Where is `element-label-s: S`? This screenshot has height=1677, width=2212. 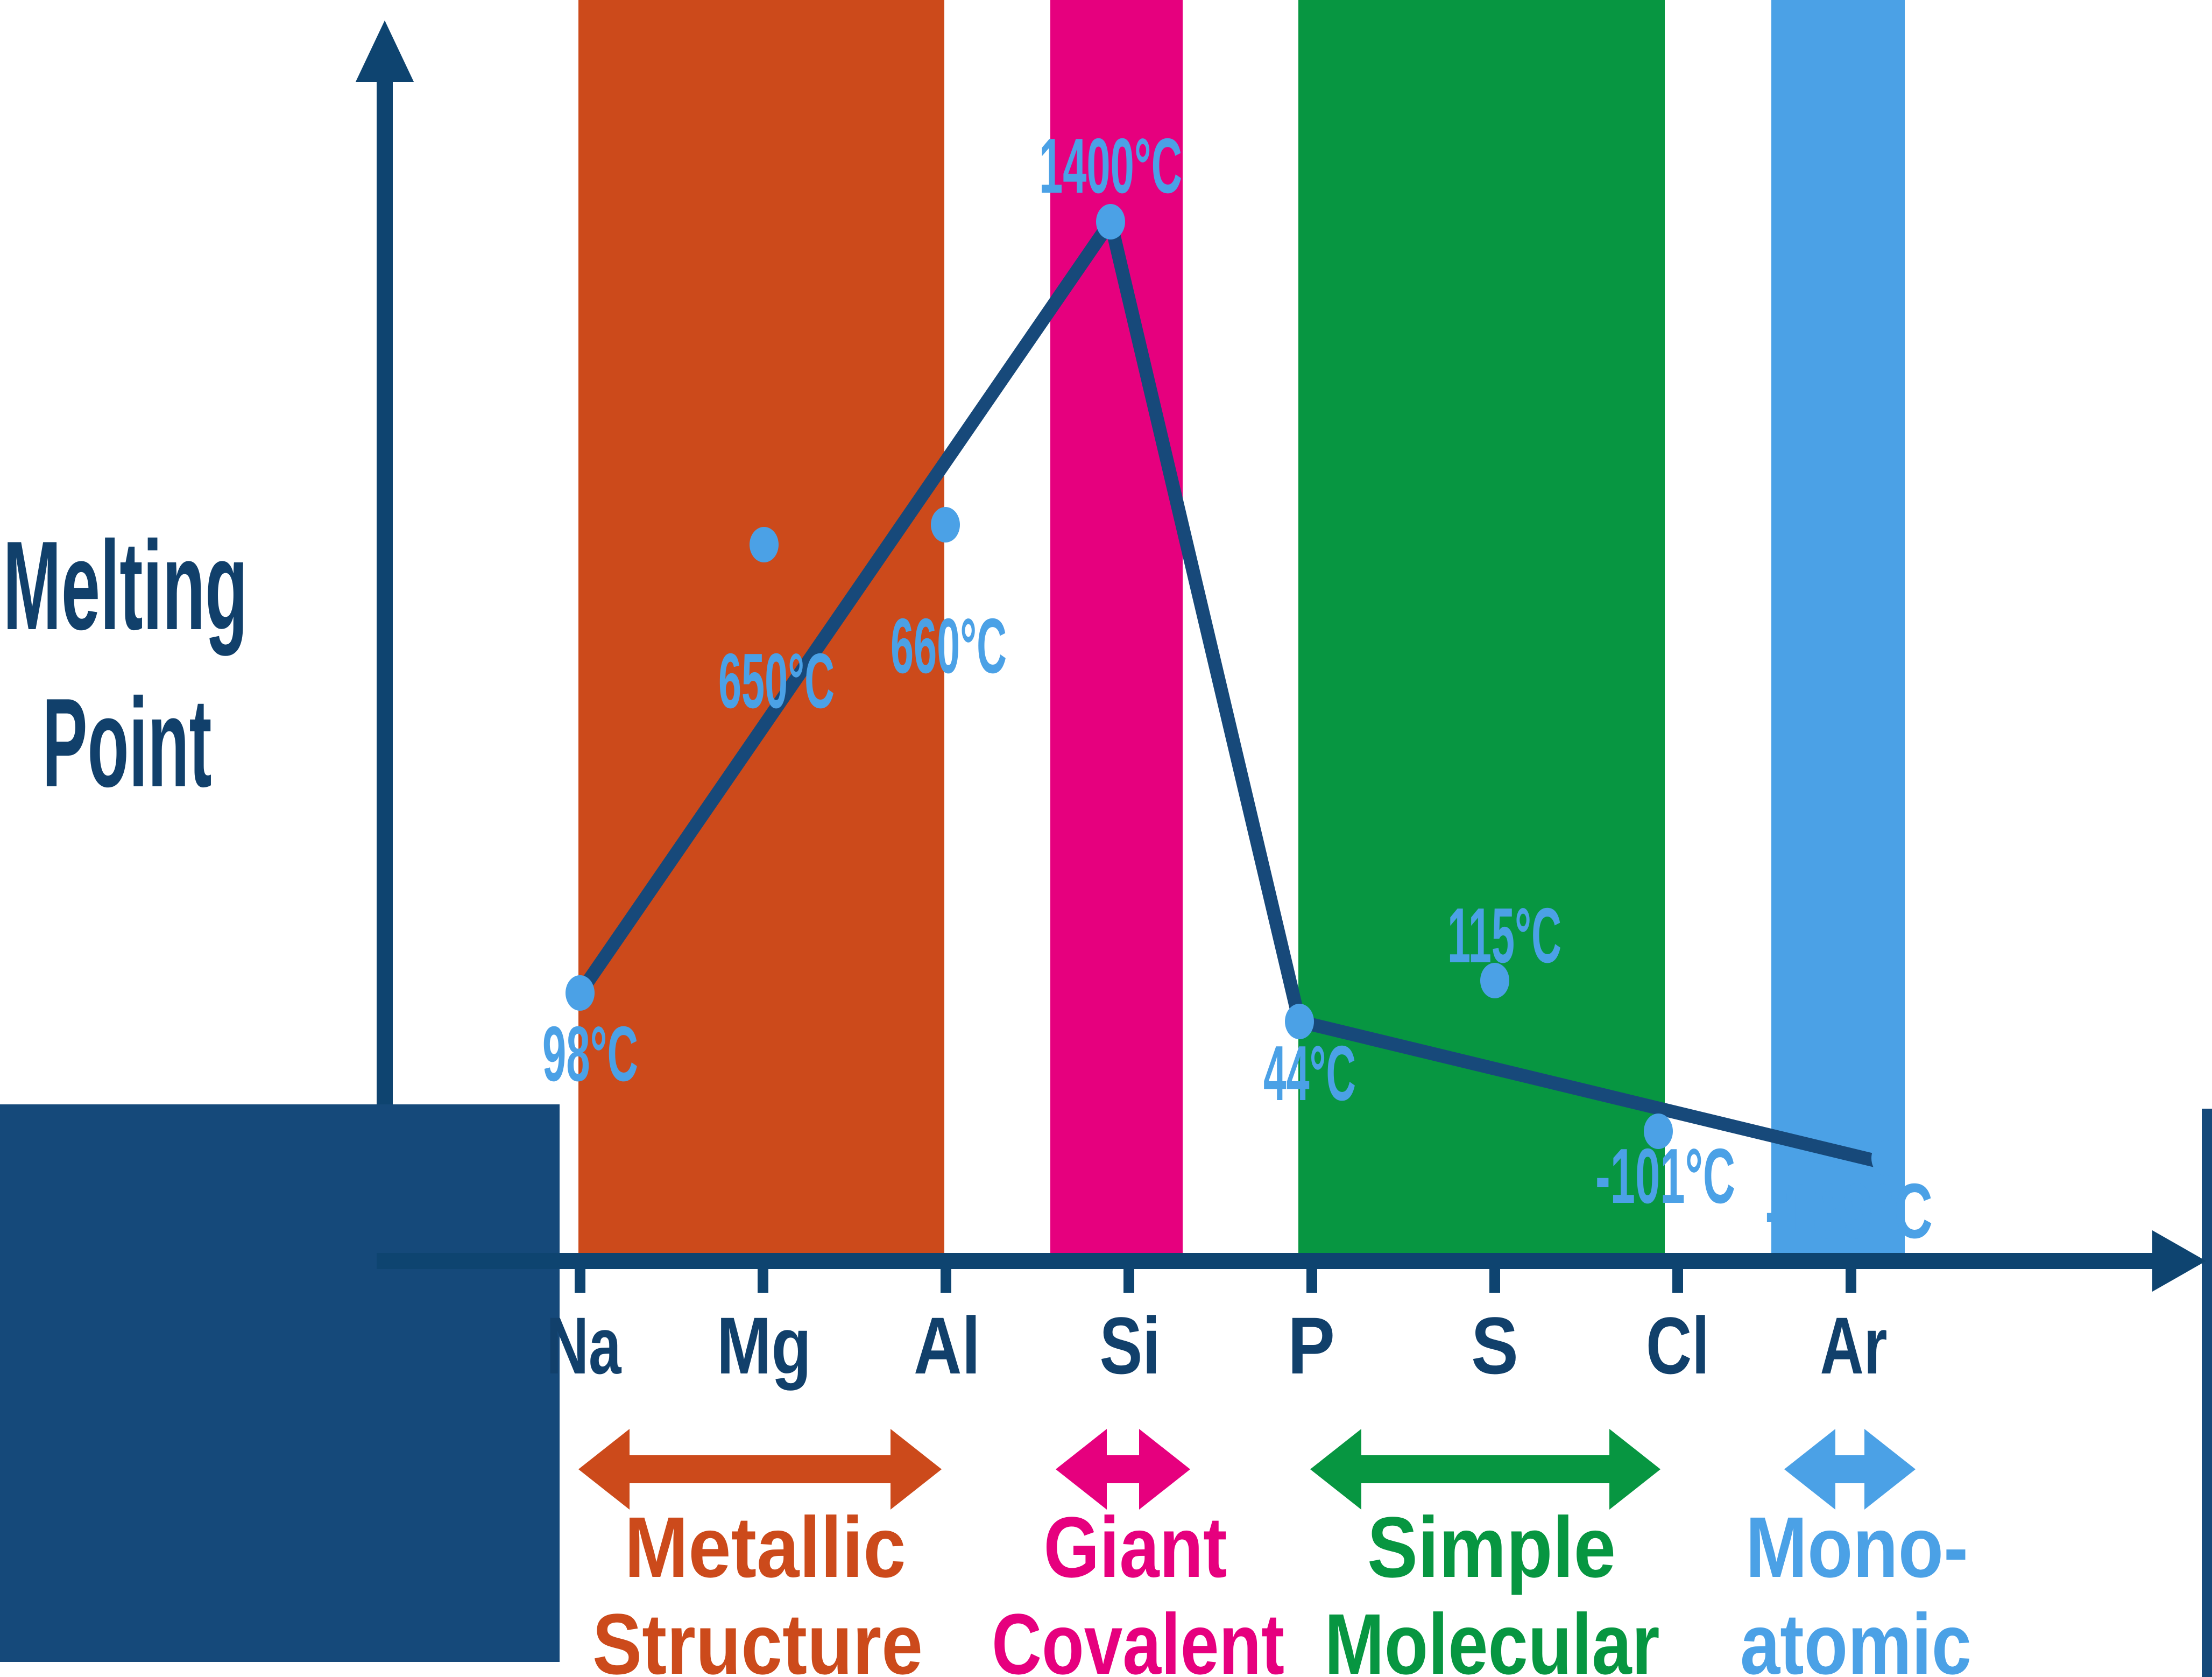
element-label-s: S is located at coordinates (1494, 1345).